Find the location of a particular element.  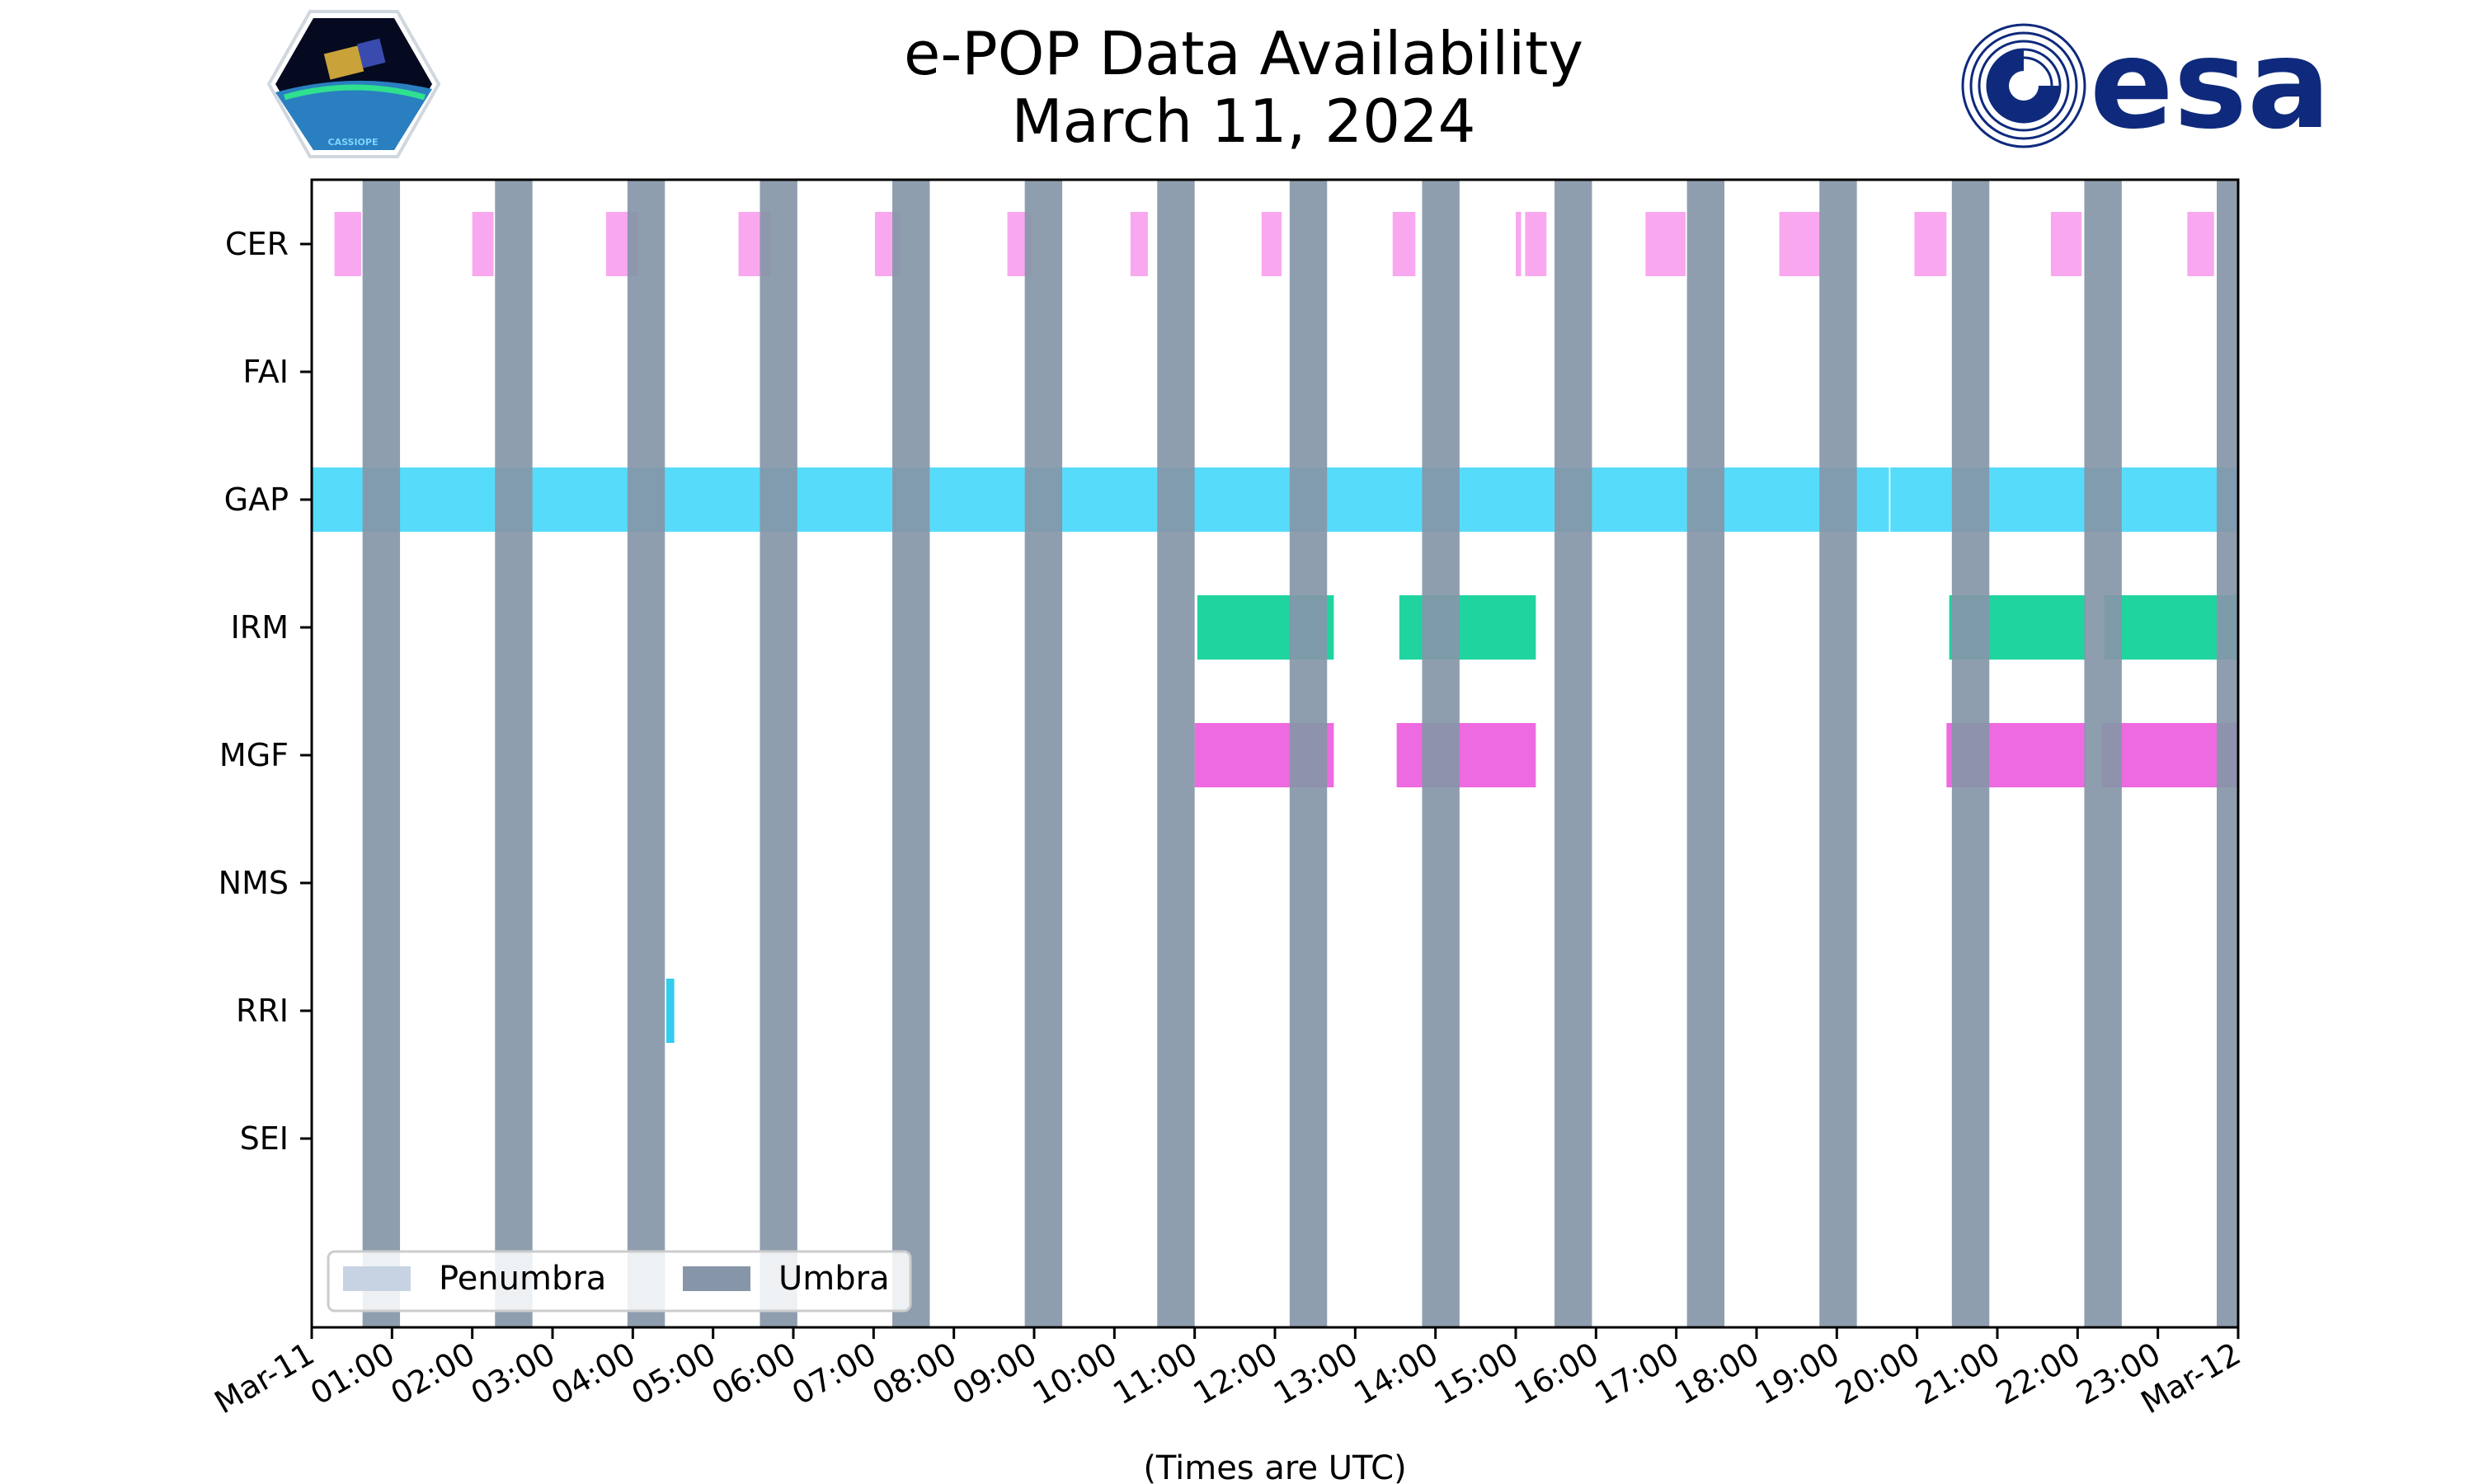

cassiope-logo: CASSIOPE is located at coordinates (353, 84).